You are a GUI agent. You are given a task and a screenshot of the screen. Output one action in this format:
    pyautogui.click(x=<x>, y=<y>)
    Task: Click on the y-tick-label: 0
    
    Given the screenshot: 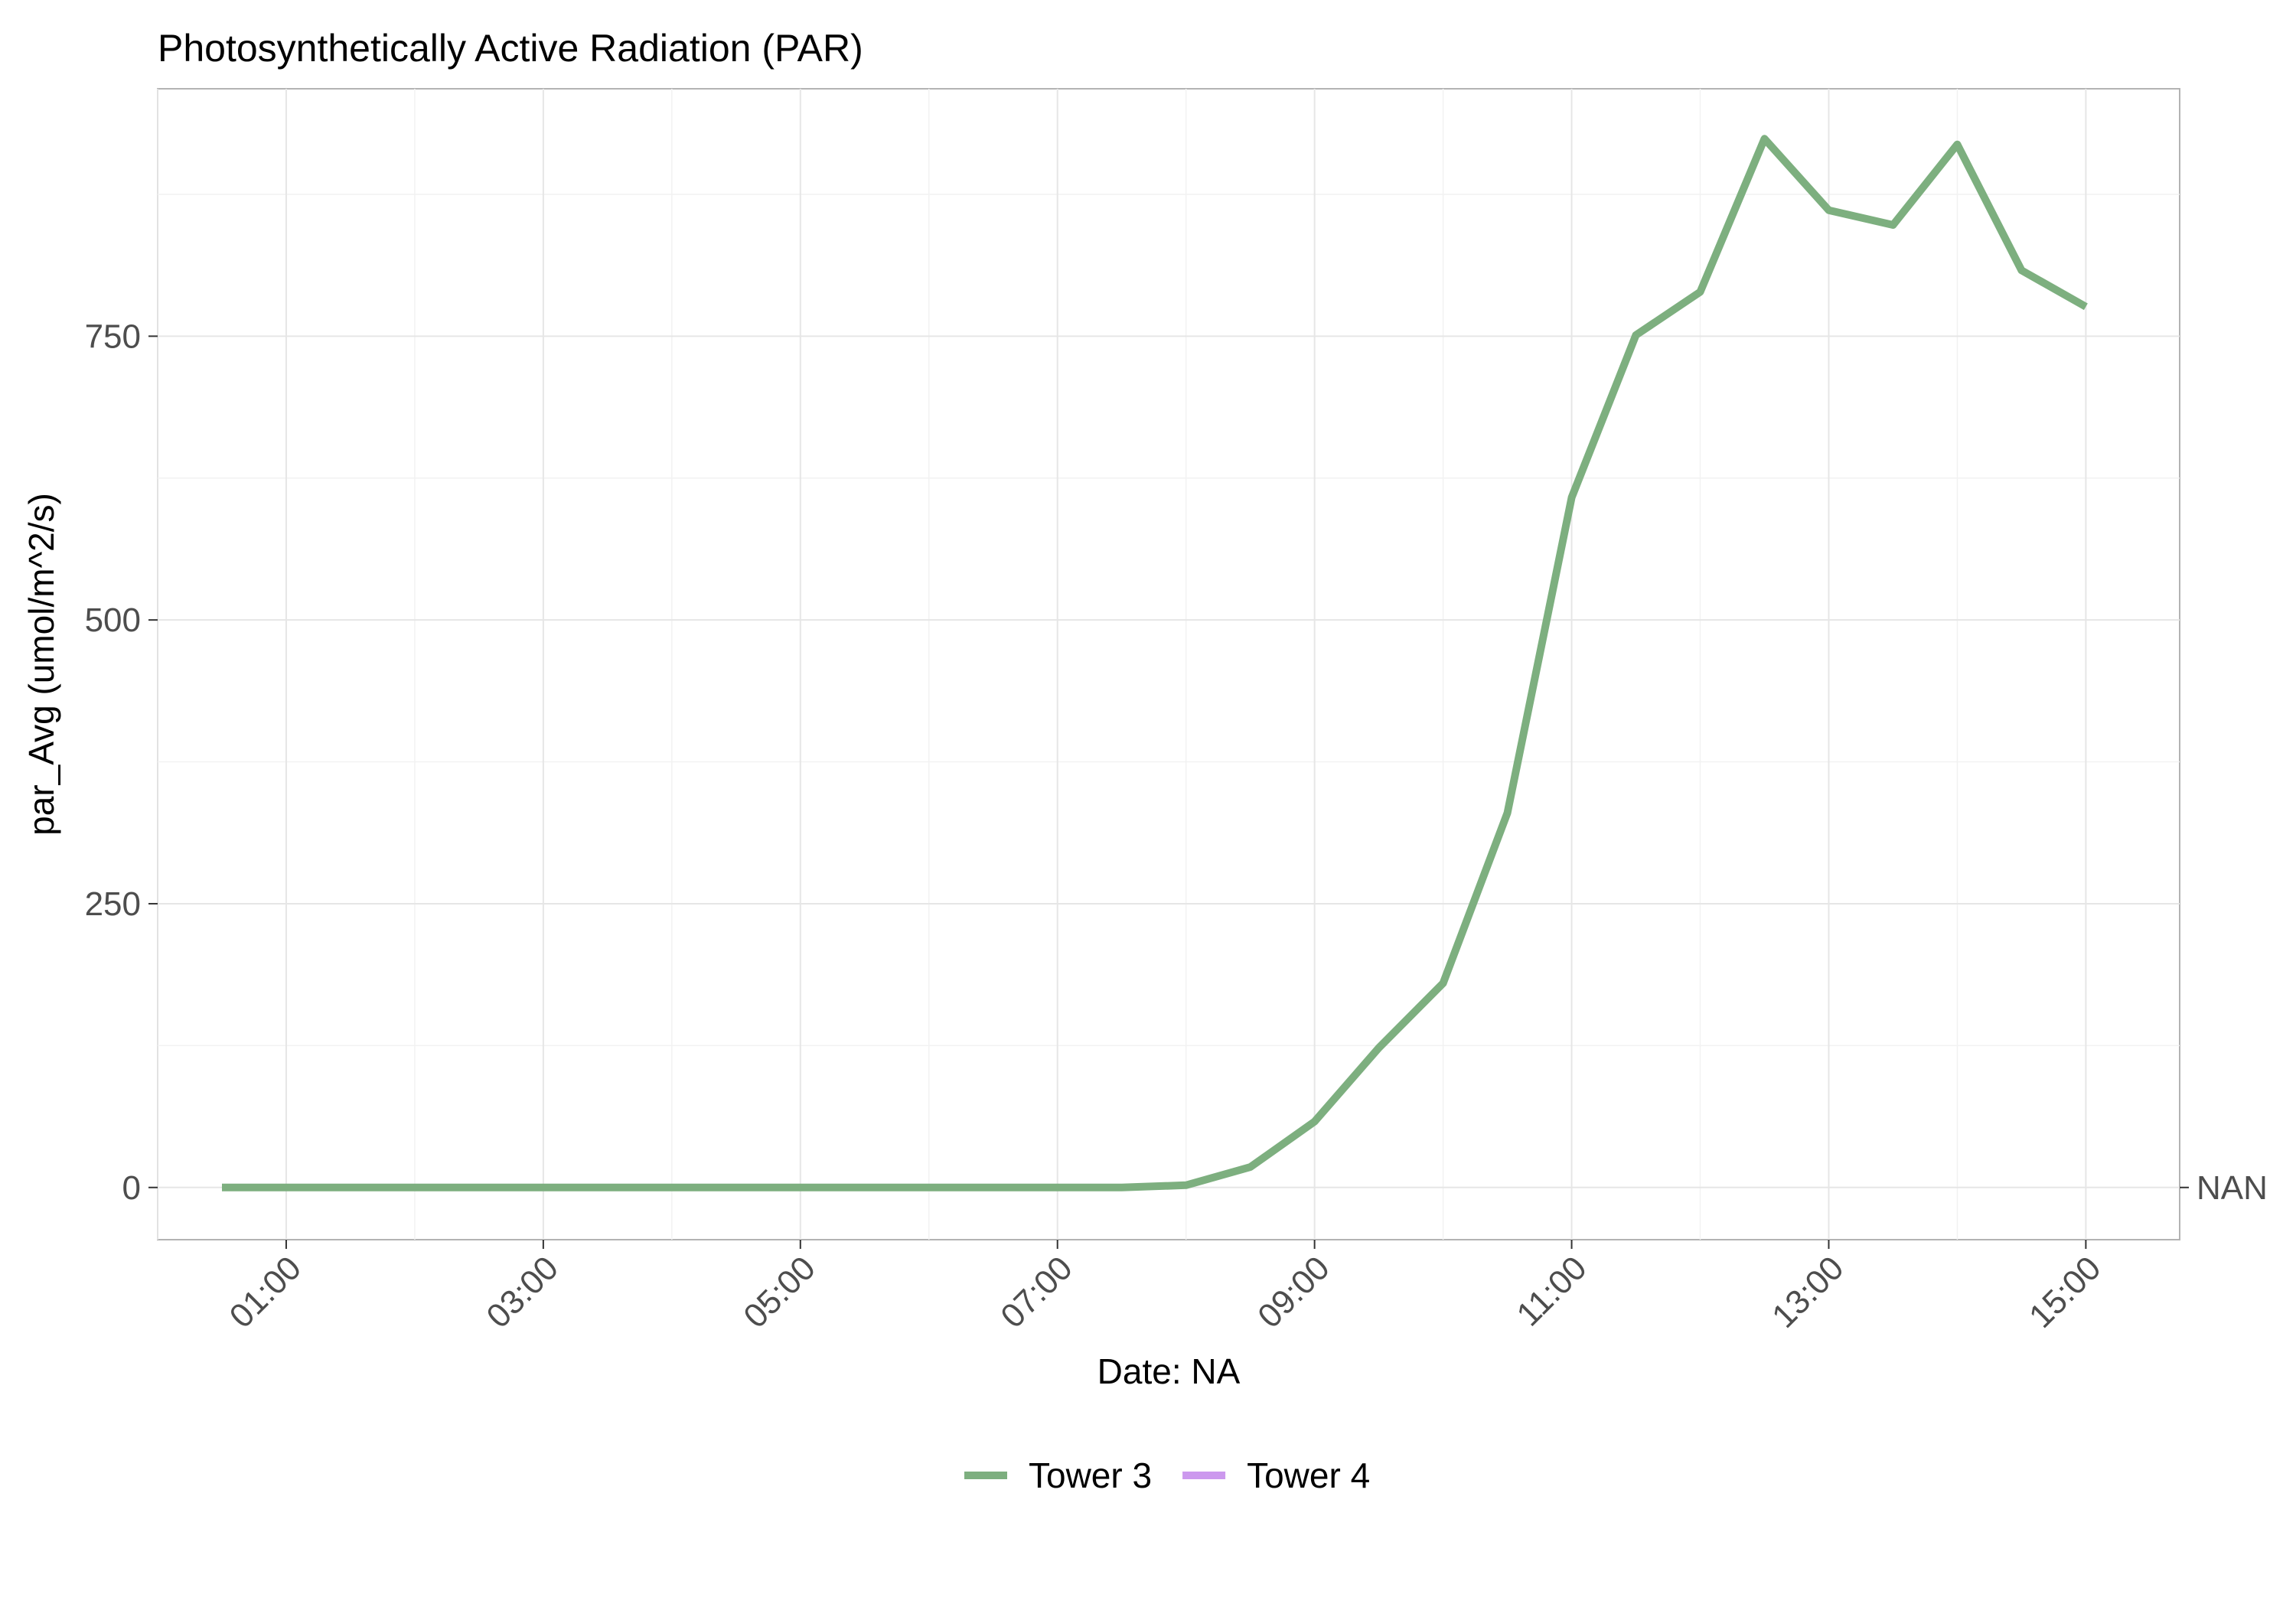 What is the action you would take?
    pyautogui.click(x=131, y=1188)
    